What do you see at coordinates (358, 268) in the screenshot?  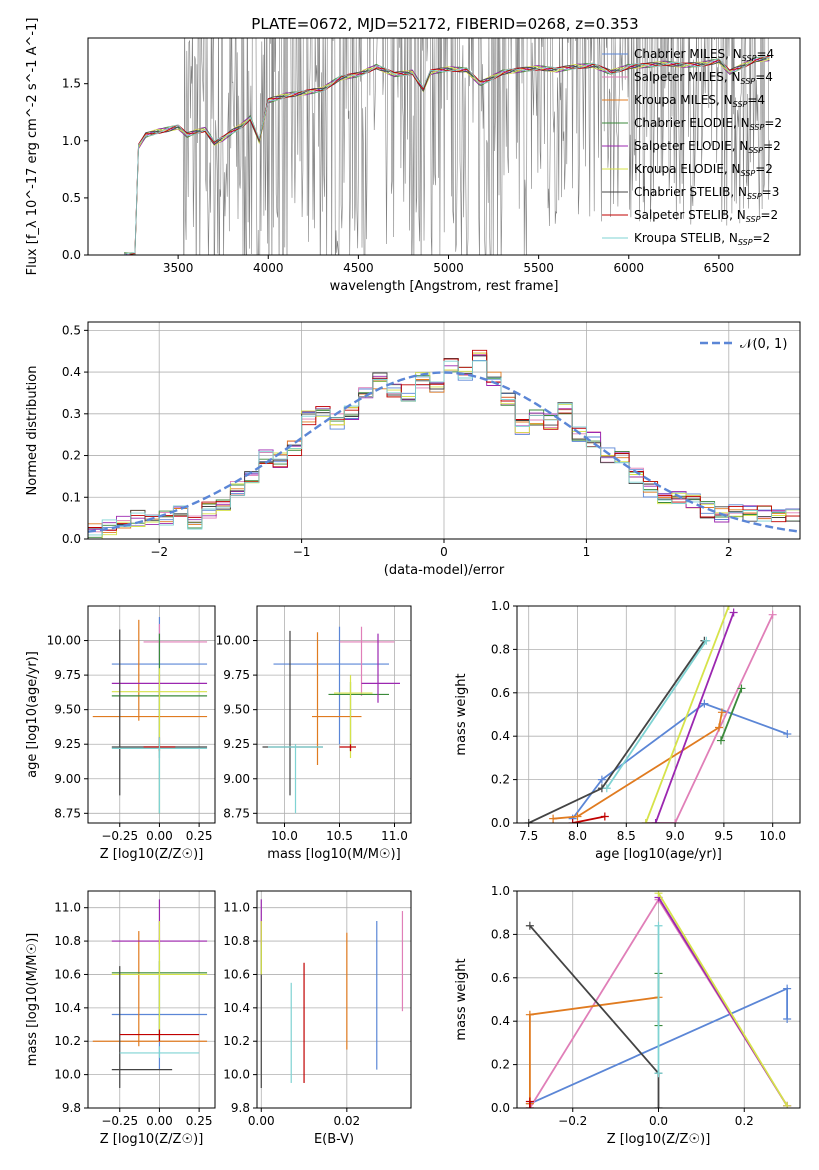 I see `x-tick-label: 4500` at bounding box center [358, 268].